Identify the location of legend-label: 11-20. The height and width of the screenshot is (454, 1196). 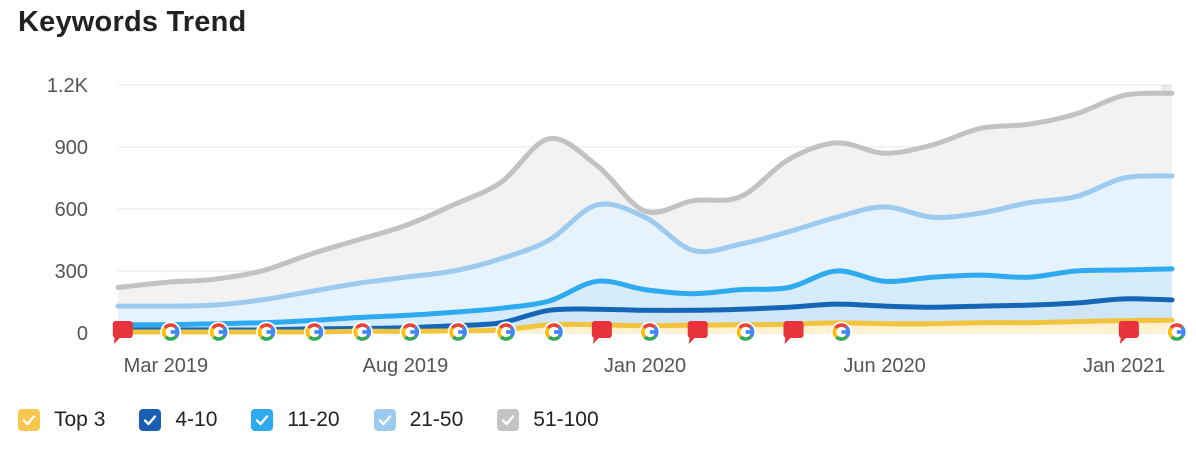
(313, 419).